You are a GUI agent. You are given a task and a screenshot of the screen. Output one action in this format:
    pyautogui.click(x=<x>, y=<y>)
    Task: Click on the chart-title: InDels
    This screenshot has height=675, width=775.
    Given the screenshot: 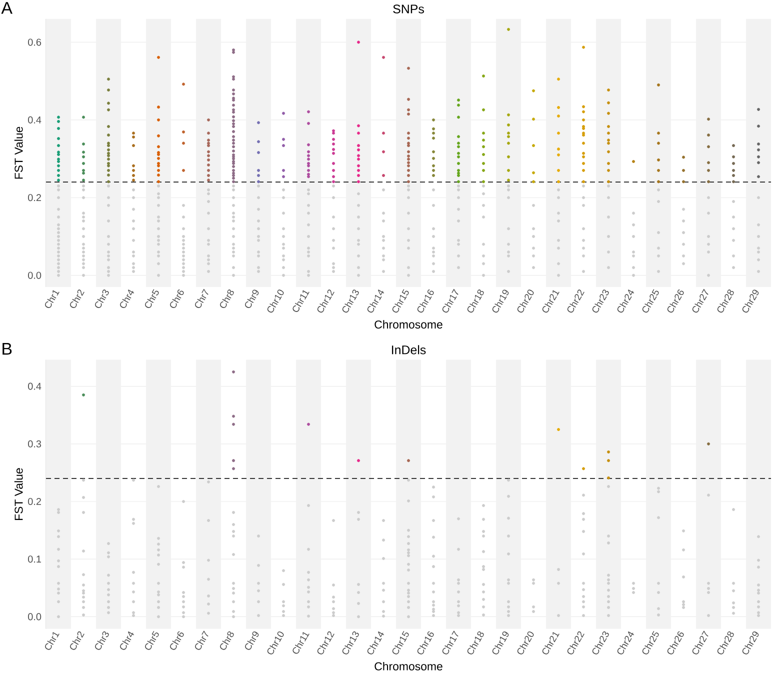 What is the action you would take?
    pyautogui.click(x=409, y=349)
    